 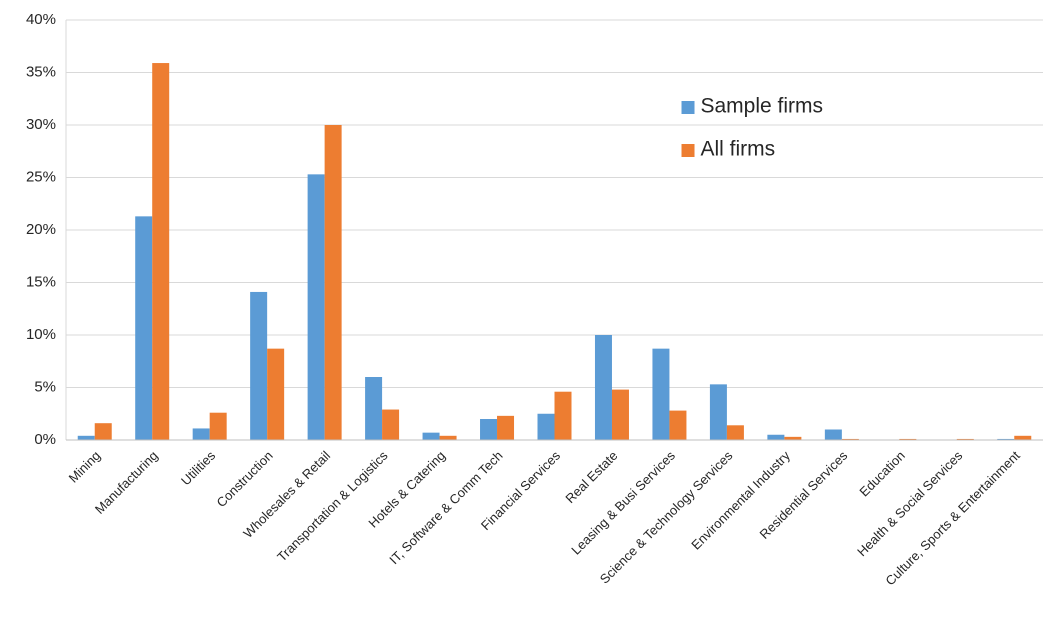 I want to click on x-tick-label: Real Estate, so click(x=591, y=477).